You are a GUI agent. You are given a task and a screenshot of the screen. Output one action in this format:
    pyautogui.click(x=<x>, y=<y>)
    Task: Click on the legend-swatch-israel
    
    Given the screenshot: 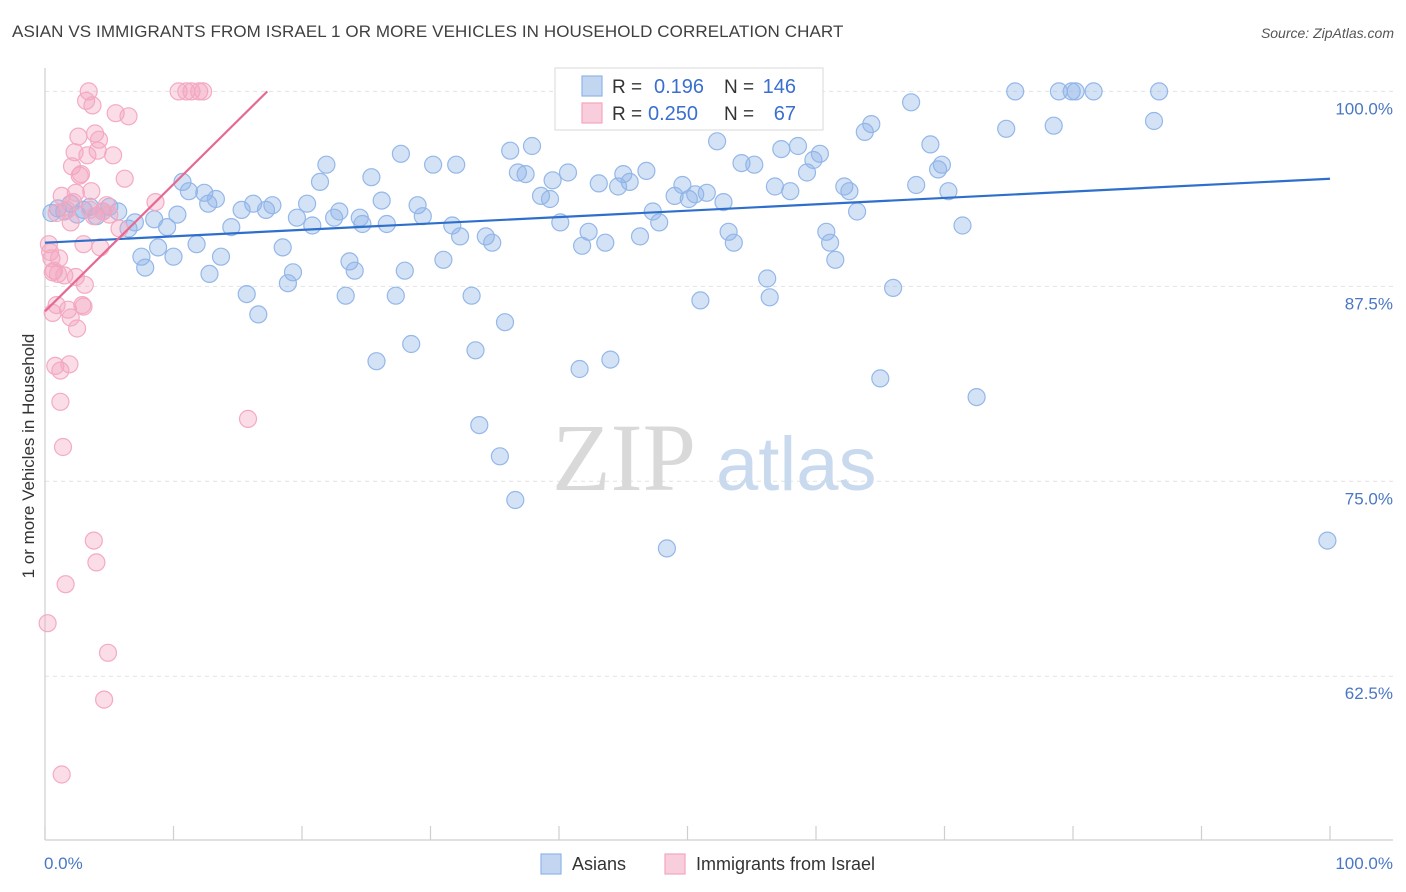 What is the action you would take?
    pyautogui.click(x=592, y=113)
    